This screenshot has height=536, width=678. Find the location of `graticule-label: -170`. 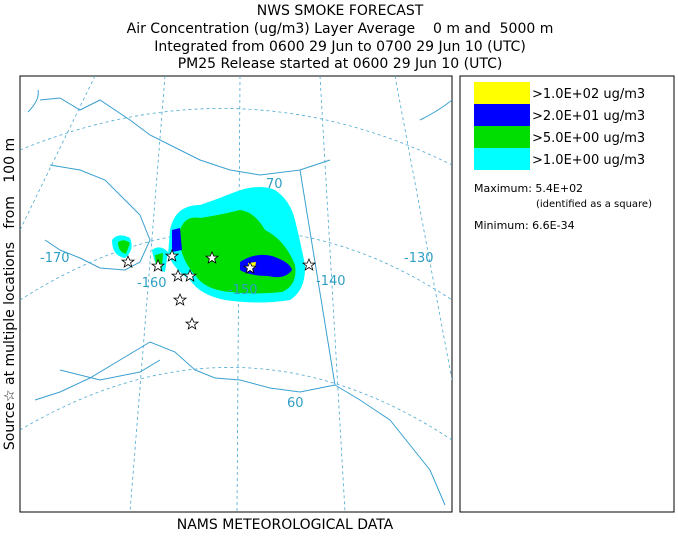

graticule-label: -170 is located at coordinates (55, 258).